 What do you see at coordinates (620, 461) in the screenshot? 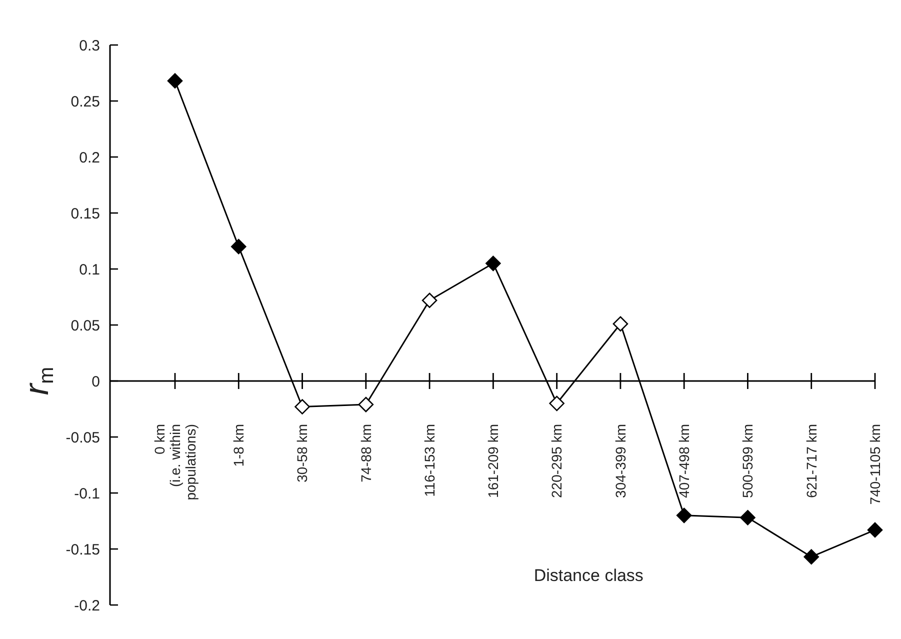
I see `x-tick-label: 304-399 km` at bounding box center [620, 461].